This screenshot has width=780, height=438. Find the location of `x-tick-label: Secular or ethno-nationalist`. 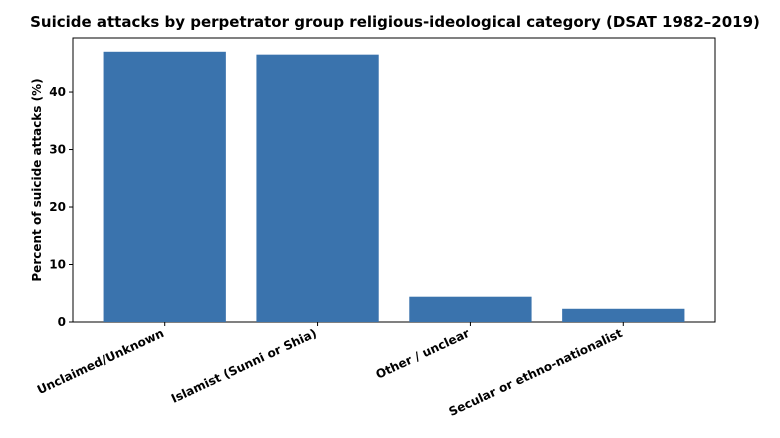

x-tick-label: Secular or ethno-nationalist is located at coordinates (536, 372).